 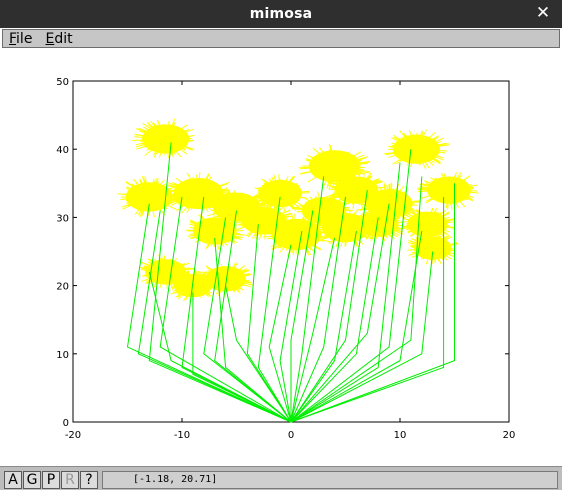 What do you see at coordinates (70, 480) in the screenshot?
I see `replot-button: R` at bounding box center [70, 480].